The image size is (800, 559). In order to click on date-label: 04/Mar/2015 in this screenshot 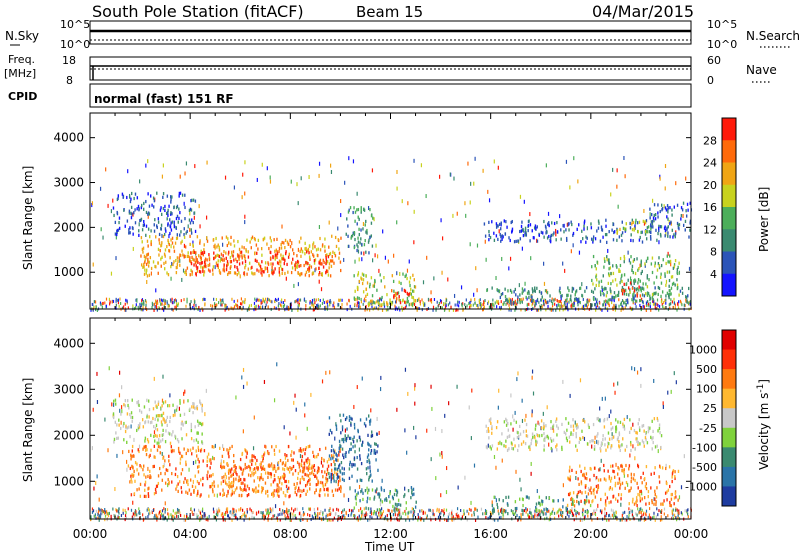, I will do `click(643, 11)`.